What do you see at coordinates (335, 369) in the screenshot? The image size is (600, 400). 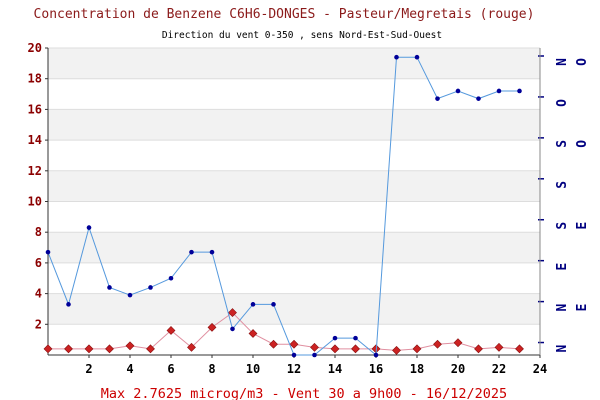 I see `x-tick-label: 14` at bounding box center [335, 369].